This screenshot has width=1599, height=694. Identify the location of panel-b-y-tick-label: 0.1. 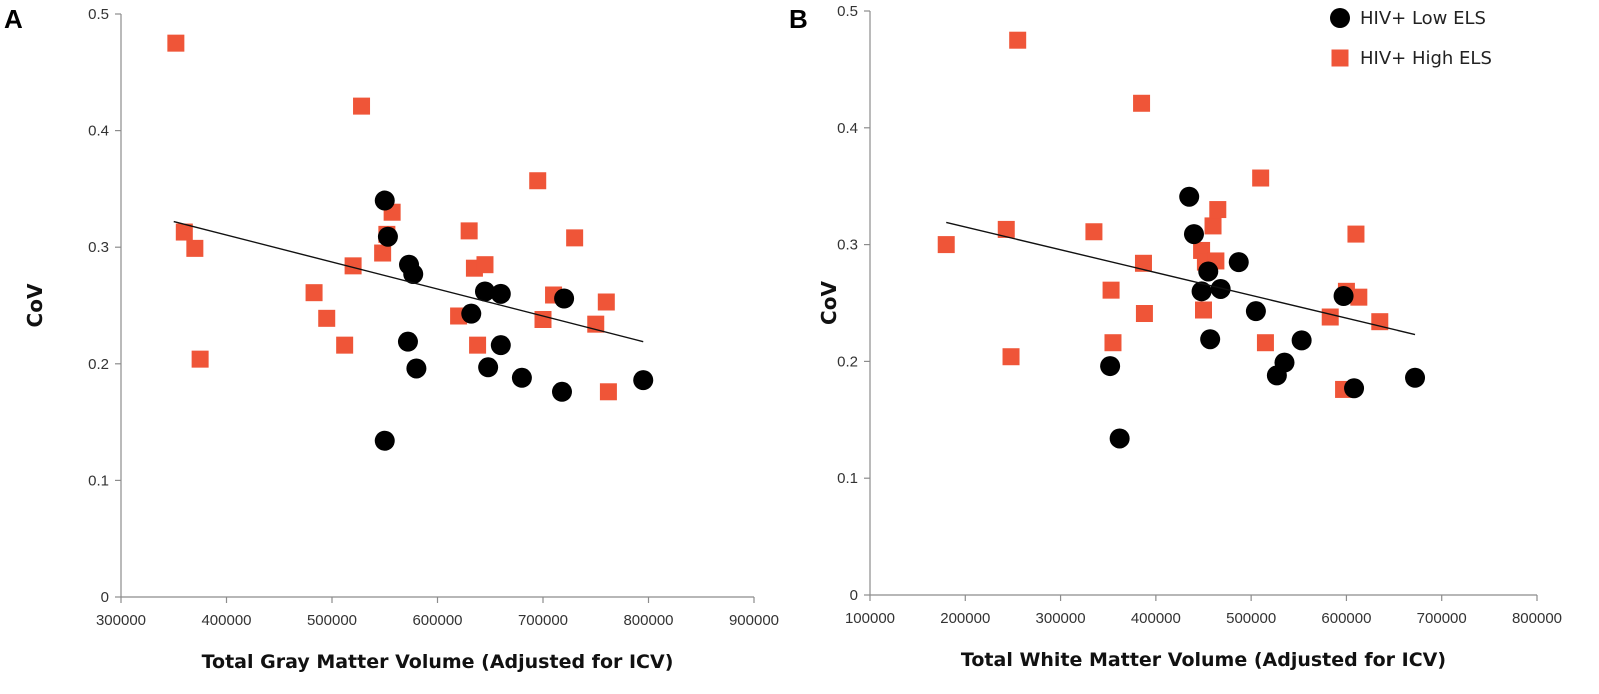
(847, 478).